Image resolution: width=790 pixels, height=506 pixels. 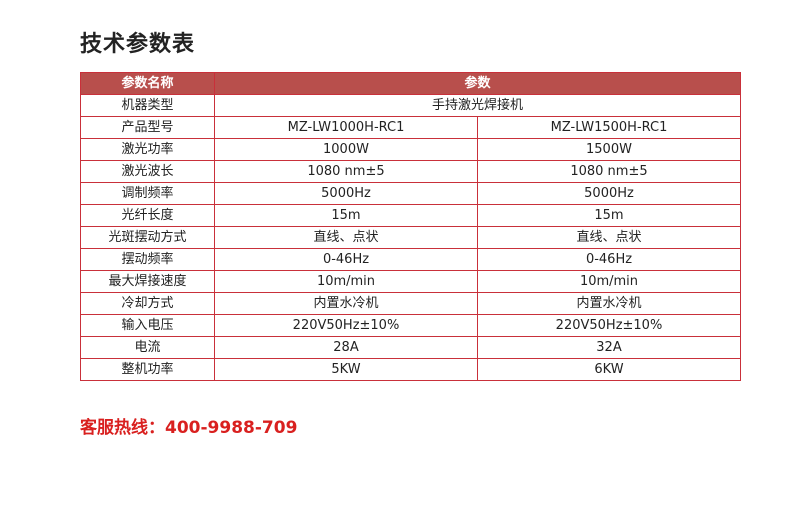 I want to click on row-value: 手持激光焊接机, so click(x=477, y=105).